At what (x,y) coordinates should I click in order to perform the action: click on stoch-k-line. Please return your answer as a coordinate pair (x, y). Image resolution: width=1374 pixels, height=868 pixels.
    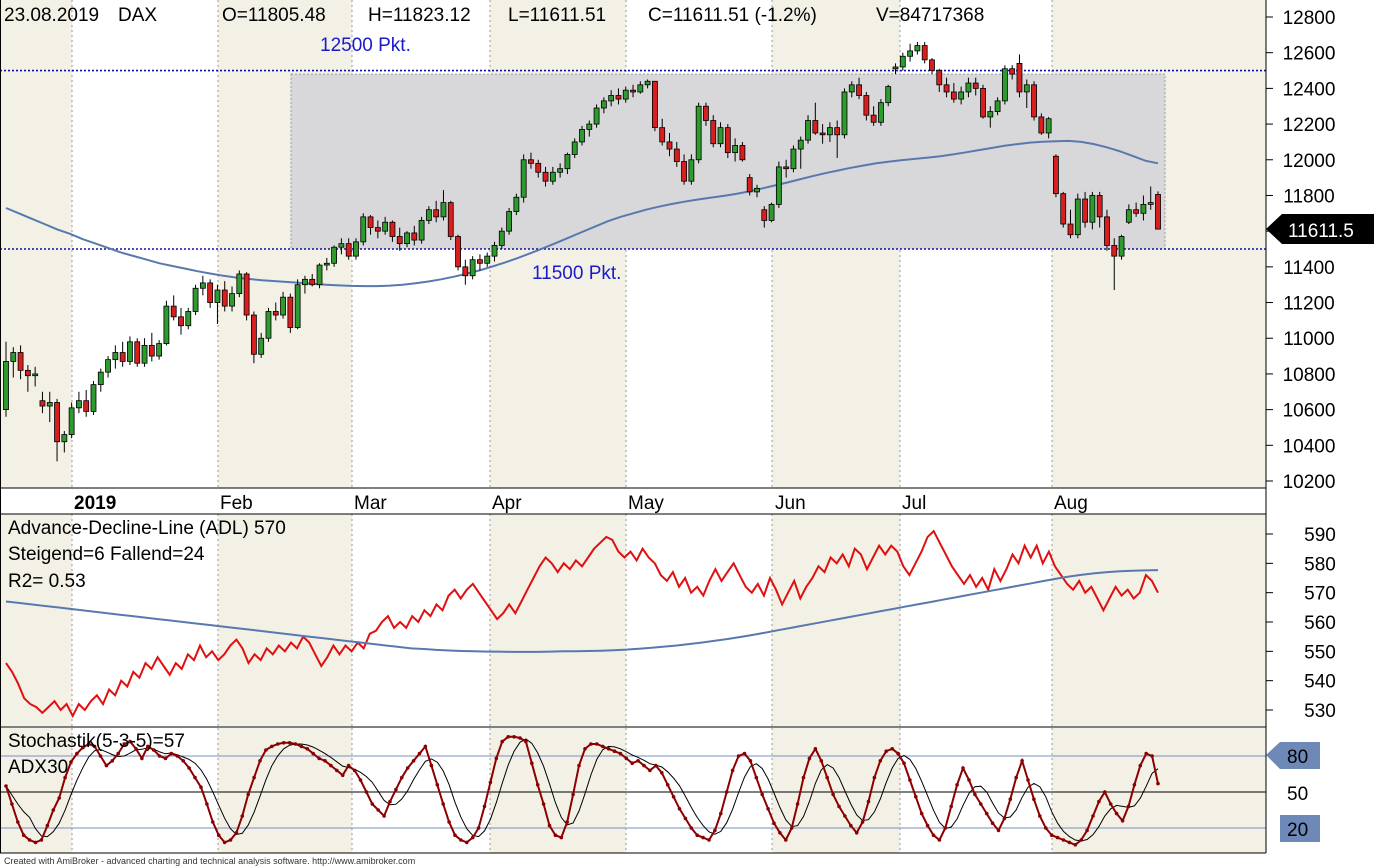
    Looking at the image, I should click on (582, 790).